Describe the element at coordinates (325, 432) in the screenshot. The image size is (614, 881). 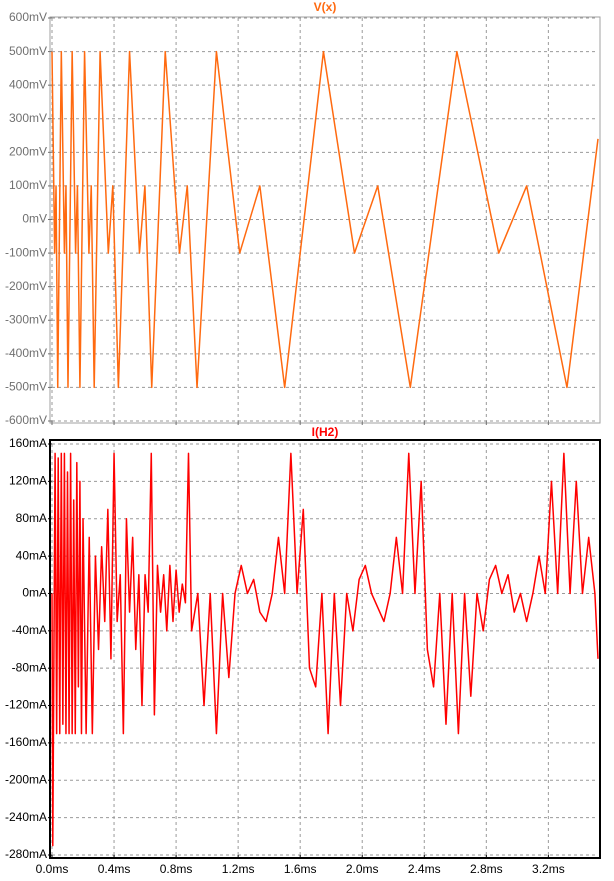
I see `trace-title: I(H2)` at that location.